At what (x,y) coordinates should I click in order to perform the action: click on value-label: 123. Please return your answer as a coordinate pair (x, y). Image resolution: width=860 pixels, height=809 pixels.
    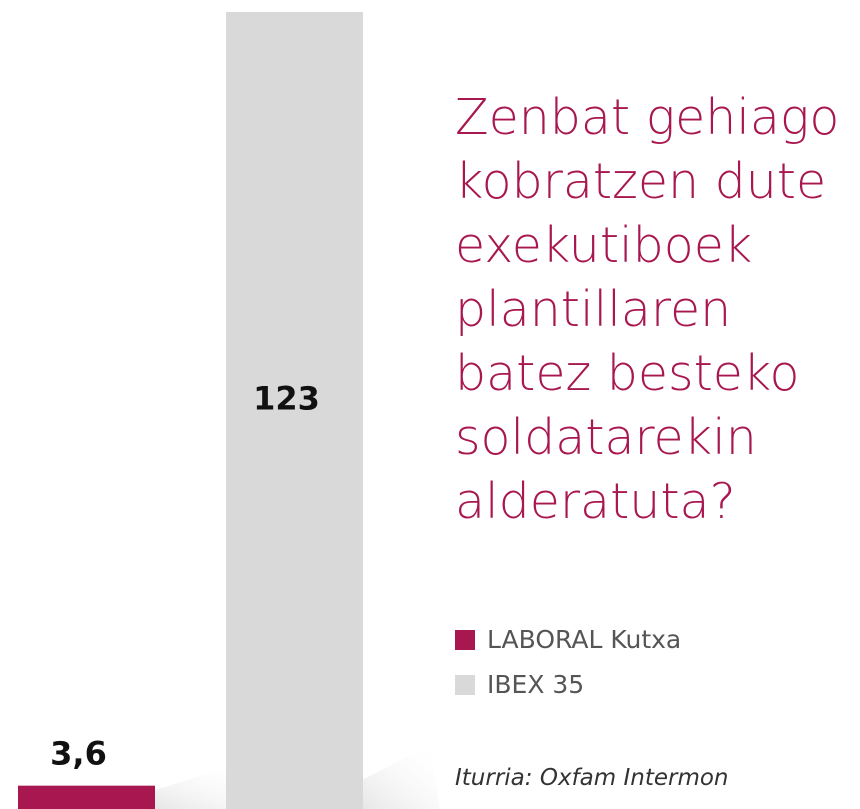
    Looking at the image, I should click on (286, 399).